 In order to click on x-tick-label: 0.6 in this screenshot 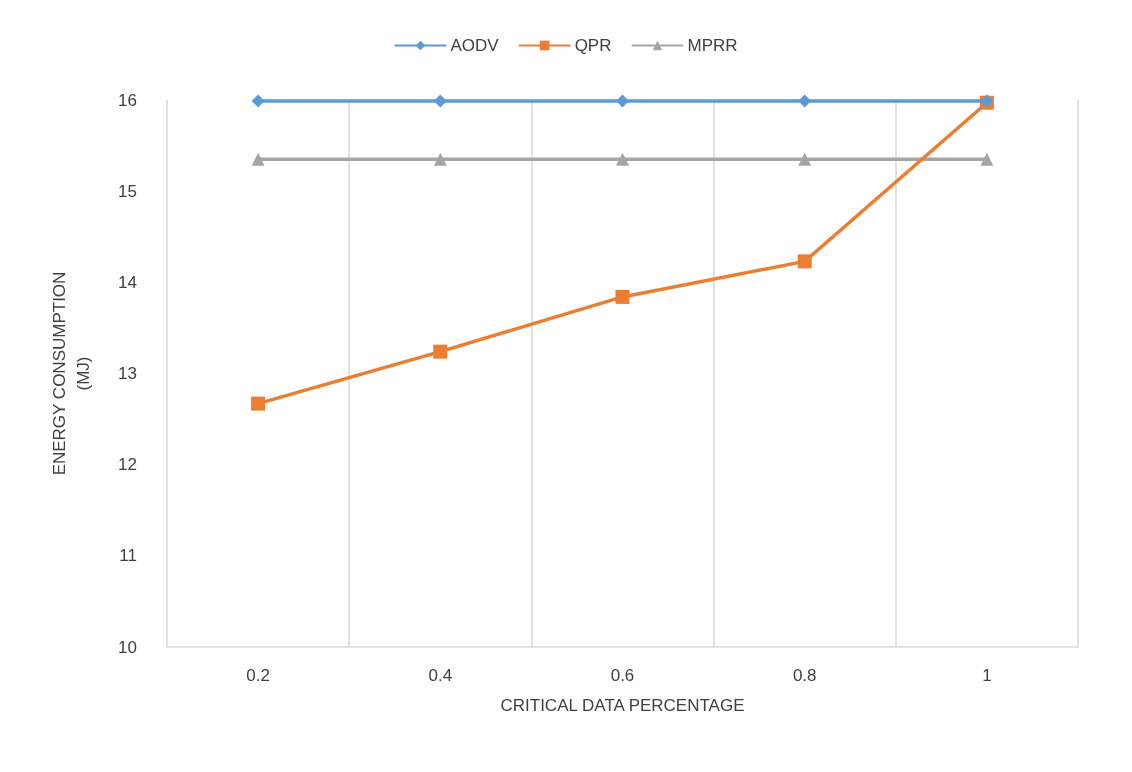, I will do `click(622, 675)`.